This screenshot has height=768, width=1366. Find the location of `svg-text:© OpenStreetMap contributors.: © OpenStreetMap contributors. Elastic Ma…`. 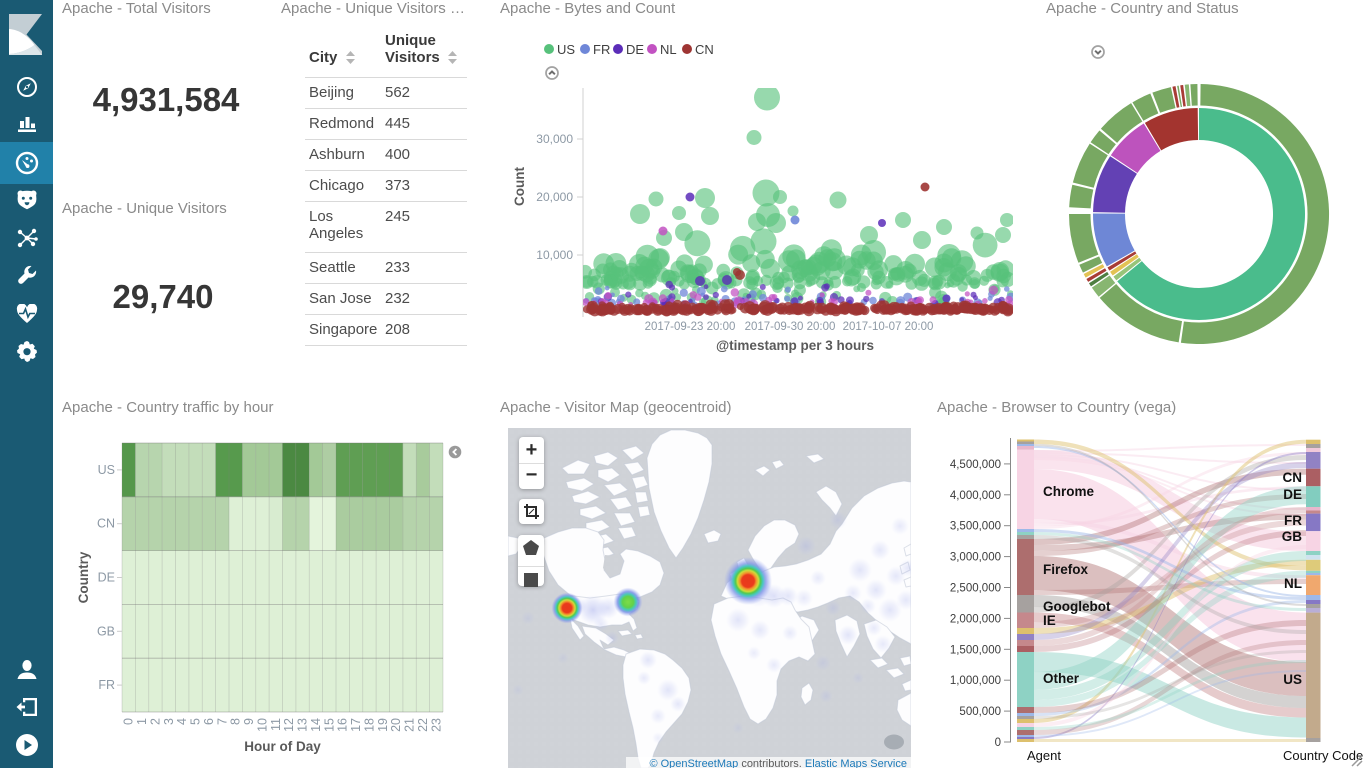

svg-text:© OpenStreetMap contributors.: © OpenStreetMap contributors. Elastic Ma… is located at coordinates (778, 763).